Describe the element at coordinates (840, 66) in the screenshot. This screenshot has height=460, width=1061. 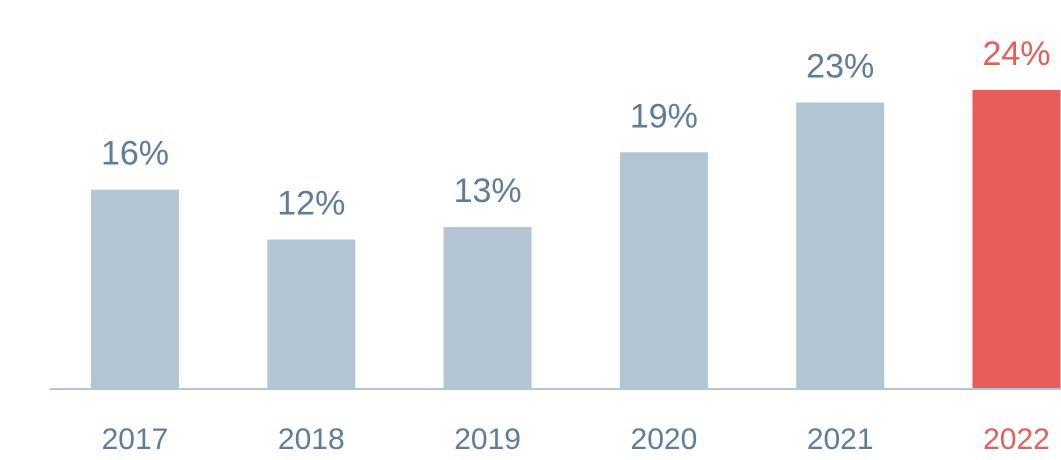
I see `data-label: 23%` at that location.